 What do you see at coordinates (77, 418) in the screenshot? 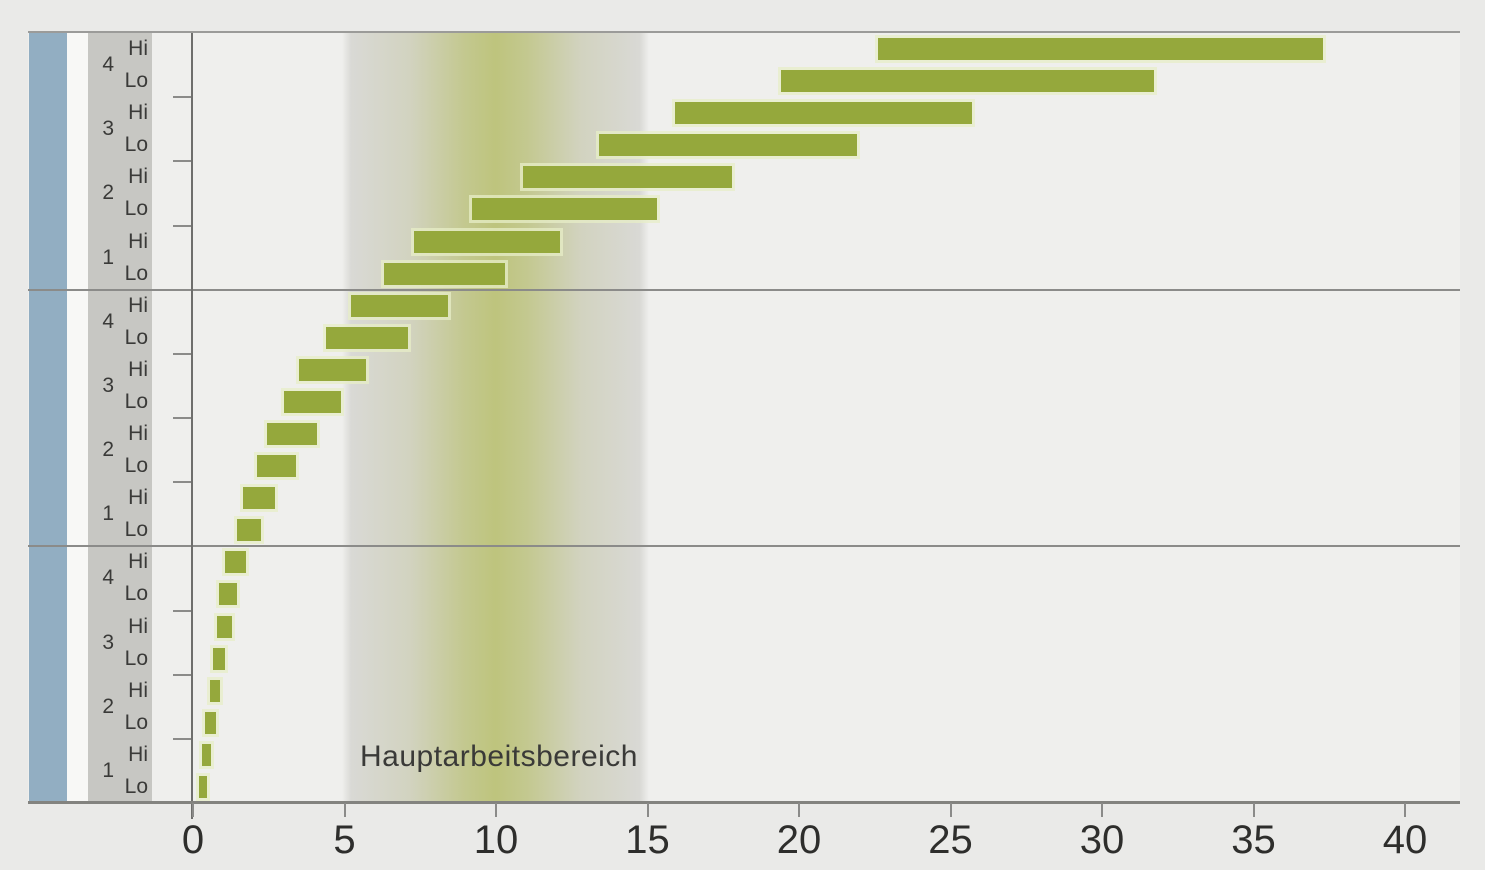
I see `strip-gap` at bounding box center [77, 418].